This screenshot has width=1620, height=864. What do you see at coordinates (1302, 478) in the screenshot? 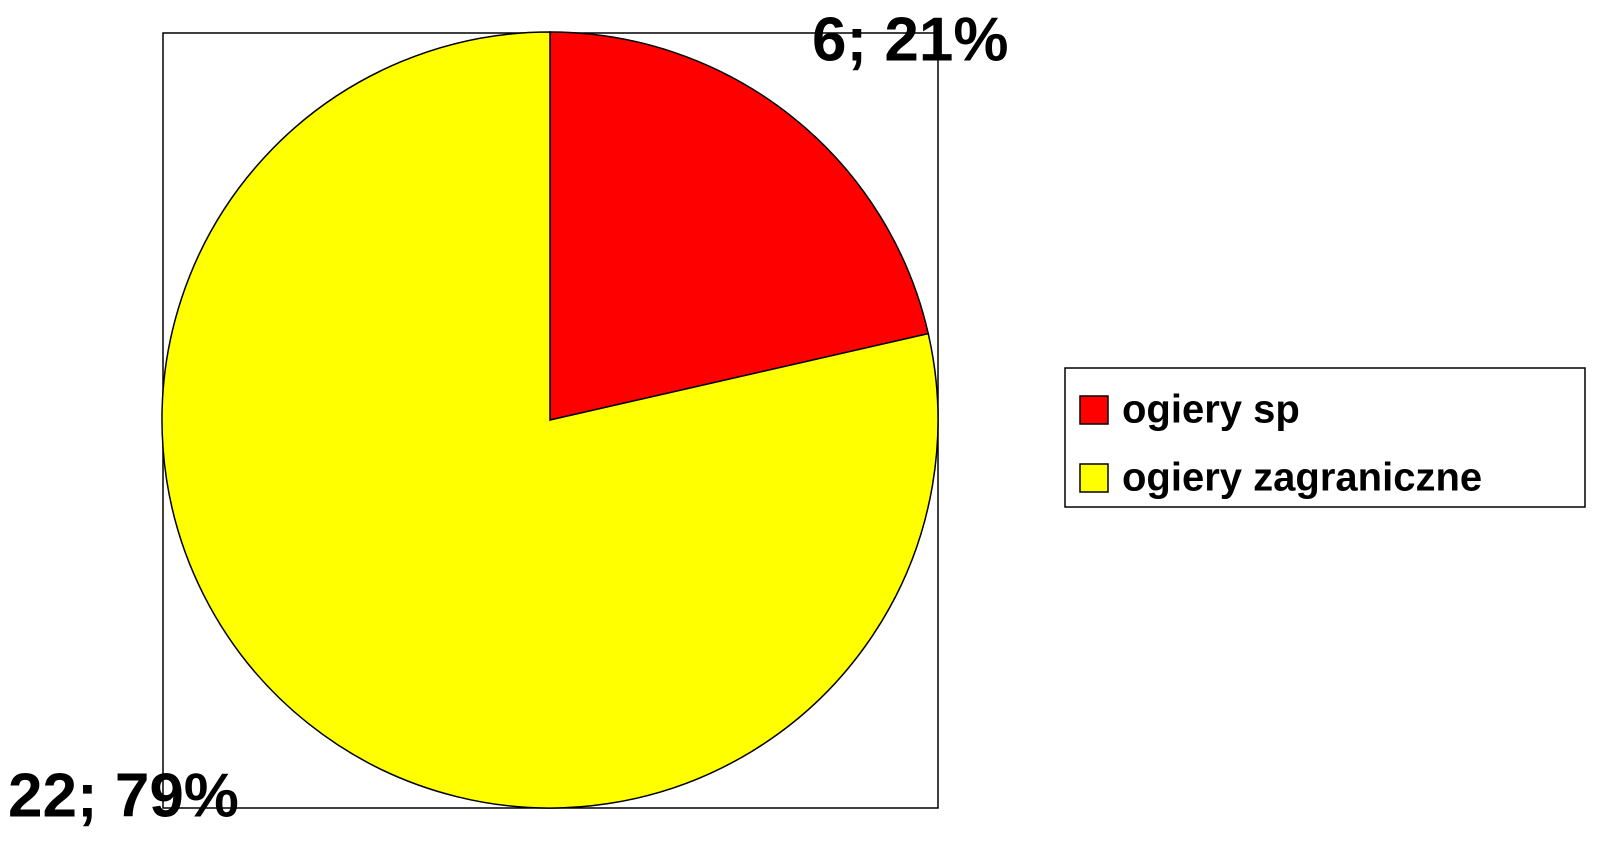
I see `legend-label: ogiery zagraniczne` at bounding box center [1302, 478].